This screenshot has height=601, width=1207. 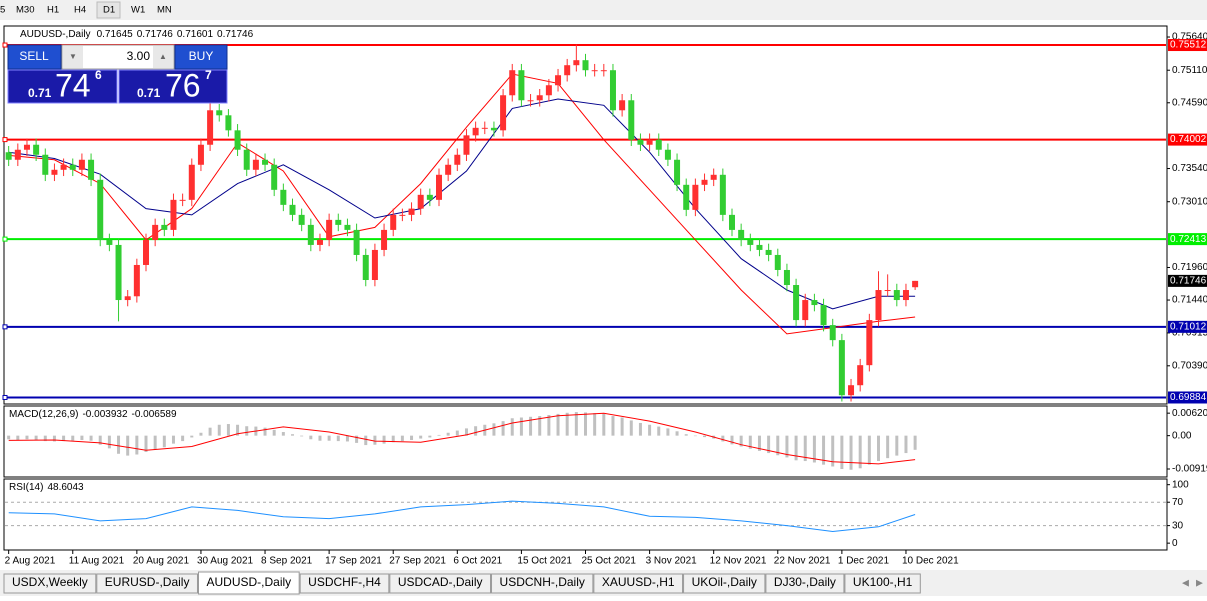 I want to click on x-tick-label: 11 Aug 2021, so click(x=97, y=561).